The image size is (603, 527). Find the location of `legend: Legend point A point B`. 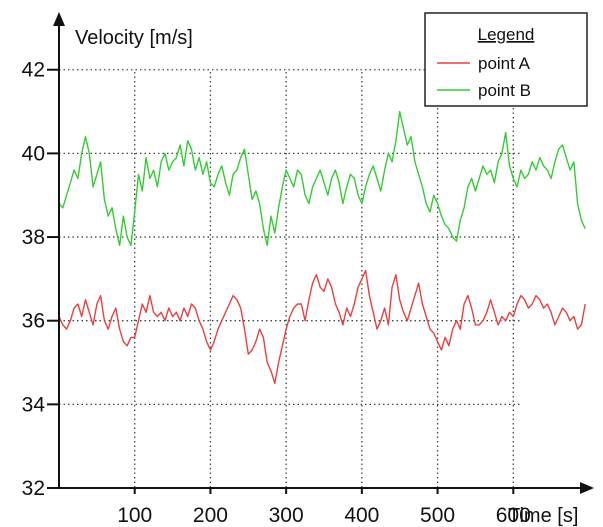

legend: Legend point A point B is located at coordinates (506, 59).